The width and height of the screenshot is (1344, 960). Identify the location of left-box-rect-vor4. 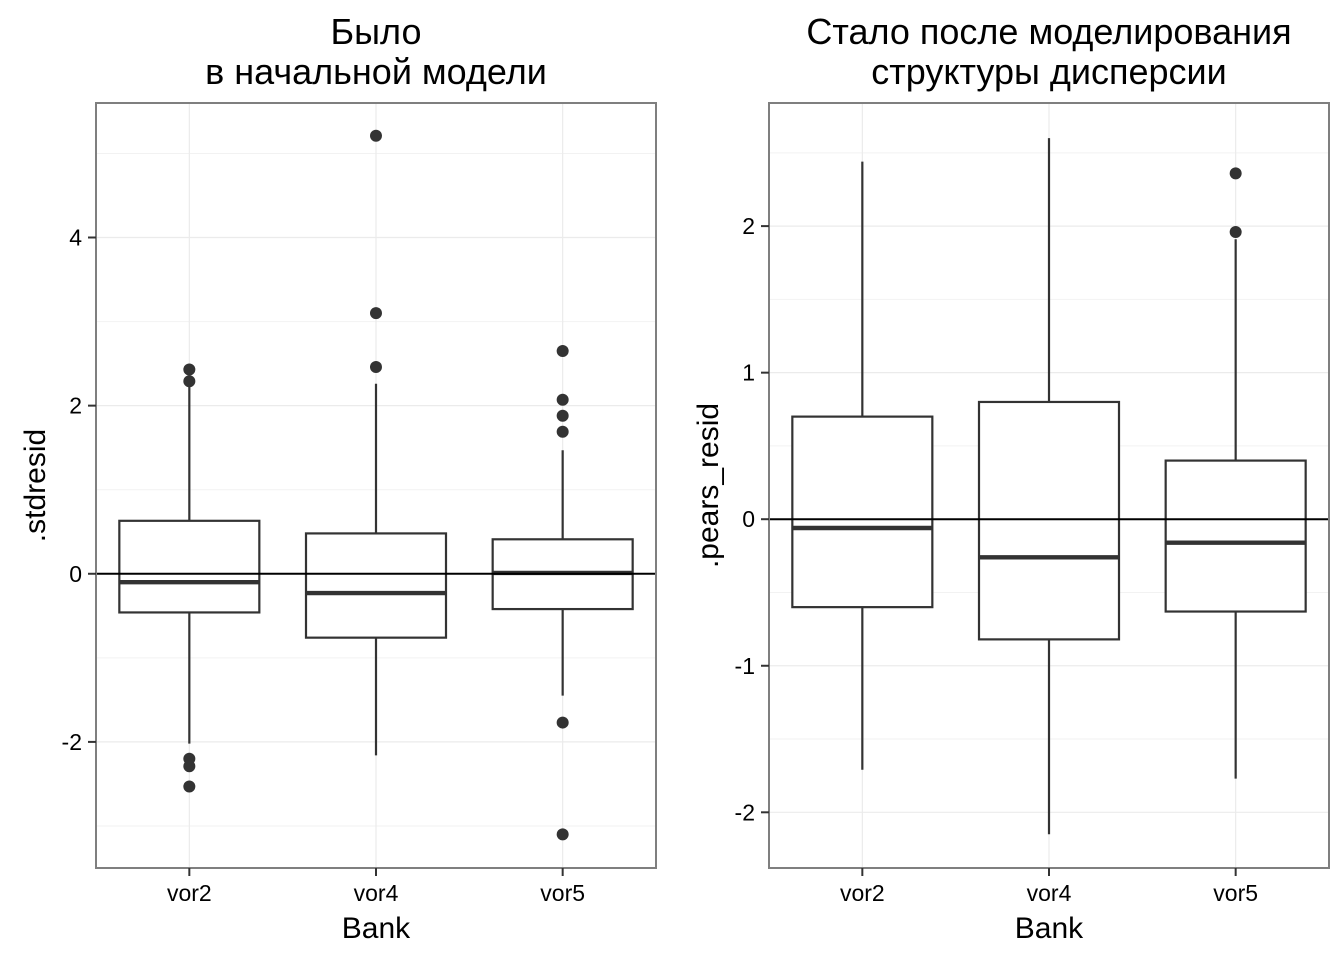
(376, 585).